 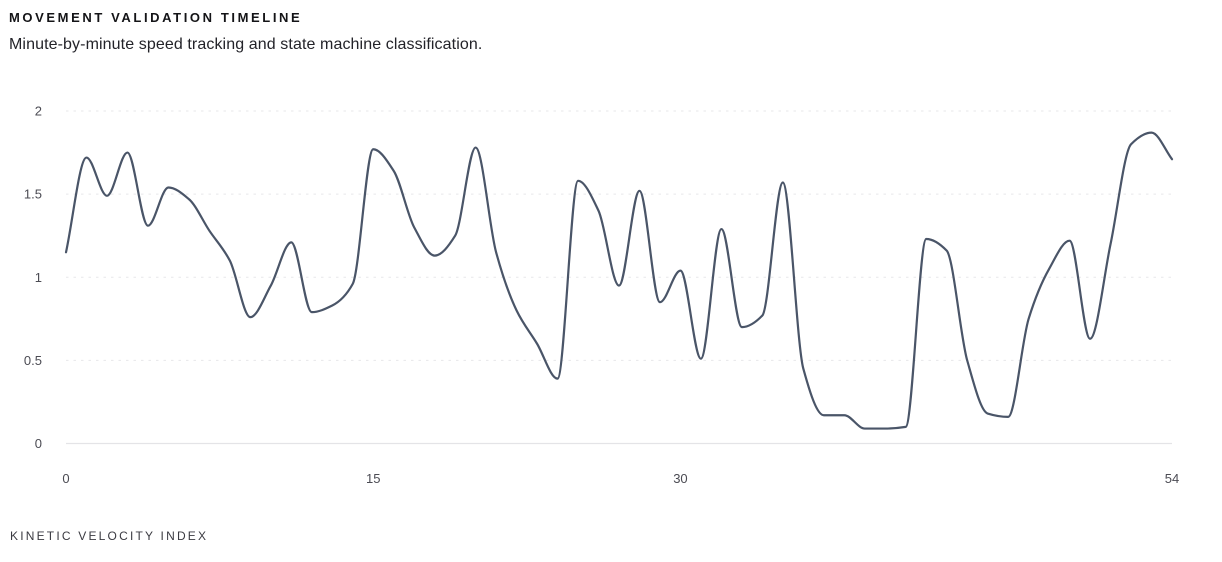 What do you see at coordinates (109, 536) in the screenshot?
I see `footer-label: KINETIC VELOCITY INDEX` at bounding box center [109, 536].